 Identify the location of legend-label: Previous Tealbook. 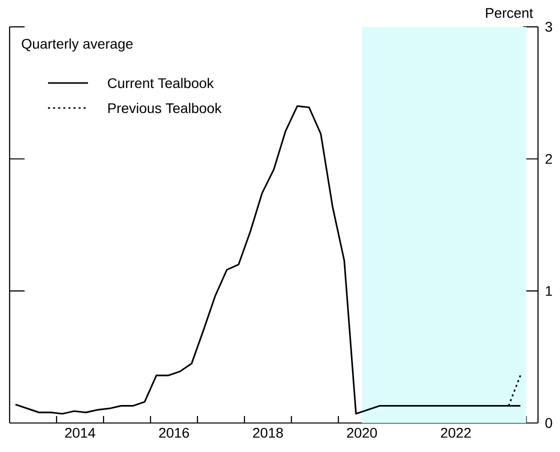
(165, 108).